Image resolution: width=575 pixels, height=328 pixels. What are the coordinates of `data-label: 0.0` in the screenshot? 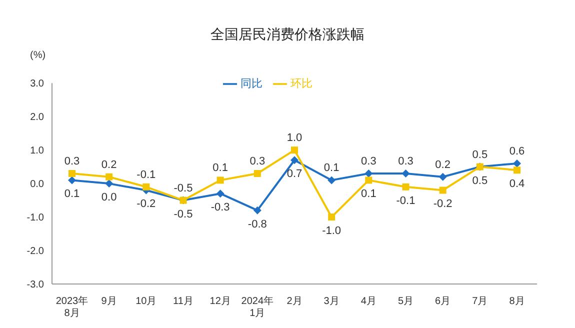 It's located at (109, 198).